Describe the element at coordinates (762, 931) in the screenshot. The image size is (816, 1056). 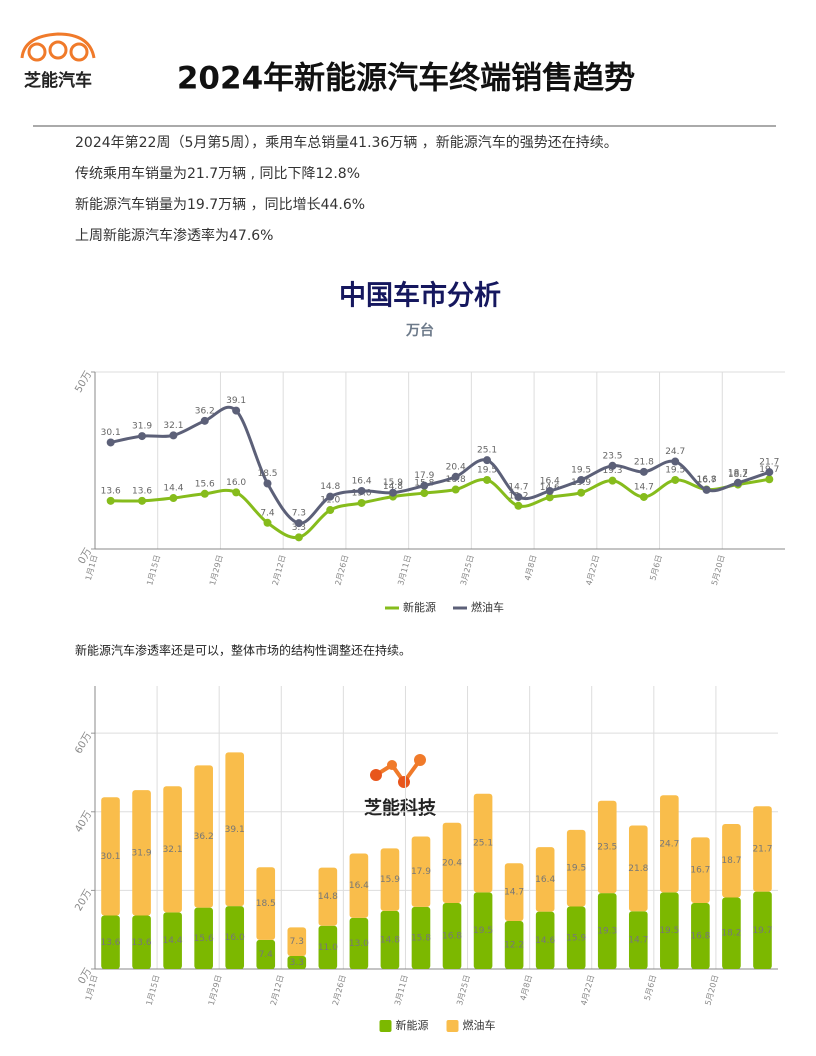
I see `value-label: 19.7` at that location.